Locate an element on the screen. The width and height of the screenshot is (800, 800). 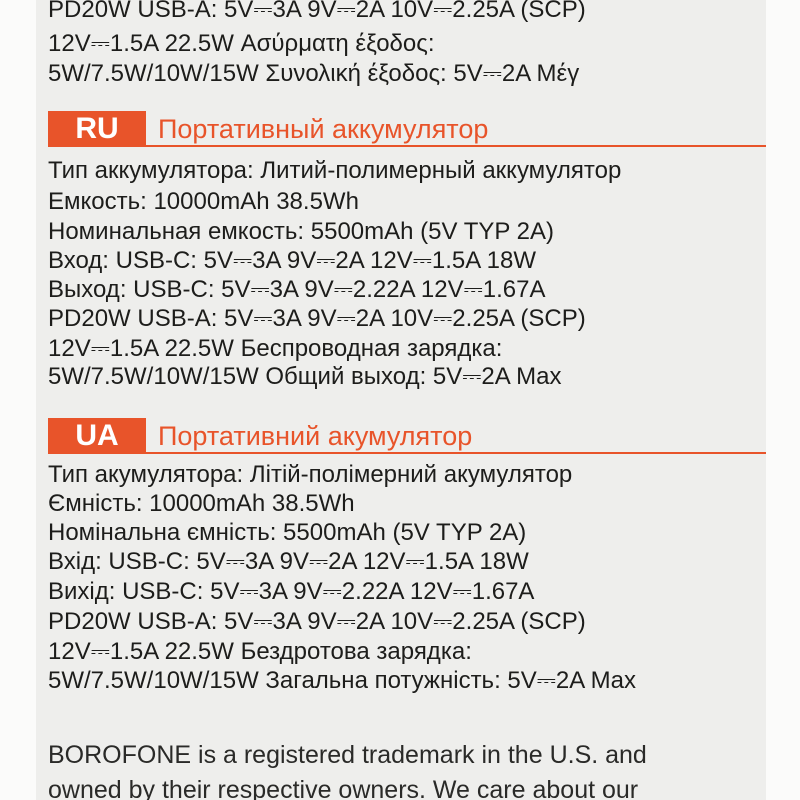
ru-spec-line: Емкость: 10000mAh 38.5Wh is located at coordinates (203, 201).